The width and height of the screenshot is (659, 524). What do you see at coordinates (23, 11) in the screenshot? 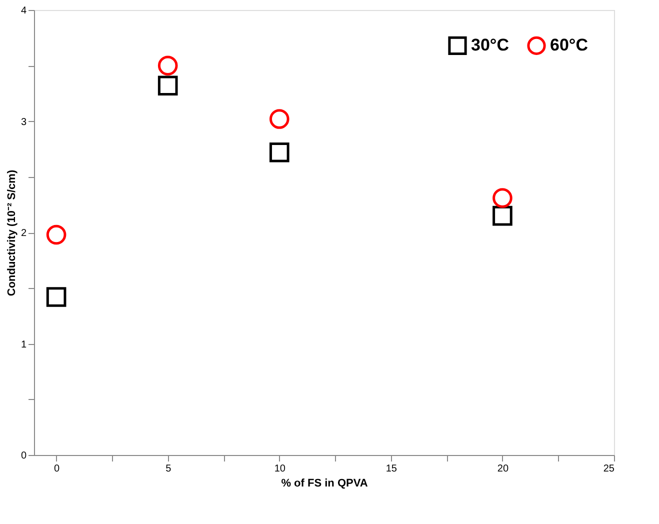
I see `y-tick-label: 4` at bounding box center [23, 11].